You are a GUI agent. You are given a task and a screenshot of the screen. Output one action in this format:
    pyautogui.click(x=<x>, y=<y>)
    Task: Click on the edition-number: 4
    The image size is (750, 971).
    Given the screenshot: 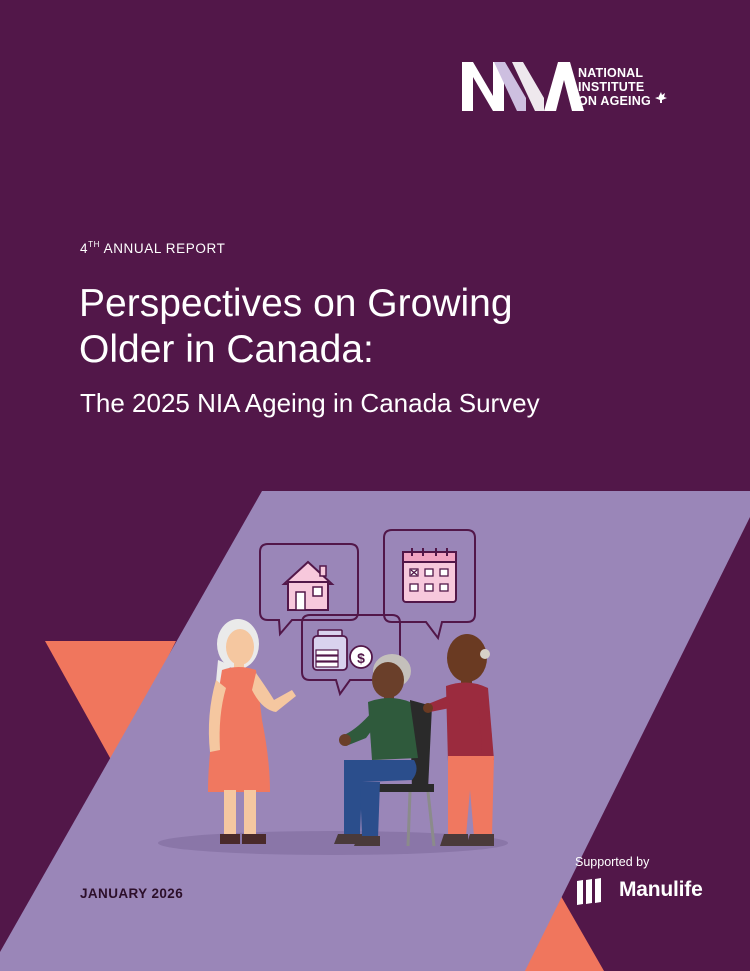 What is the action you would take?
    pyautogui.click(x=84, y=248)
    